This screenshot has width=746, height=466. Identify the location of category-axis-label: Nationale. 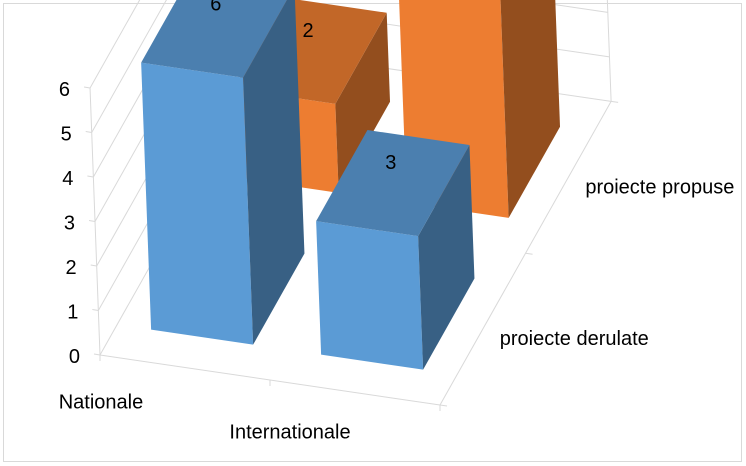
(101, 403).